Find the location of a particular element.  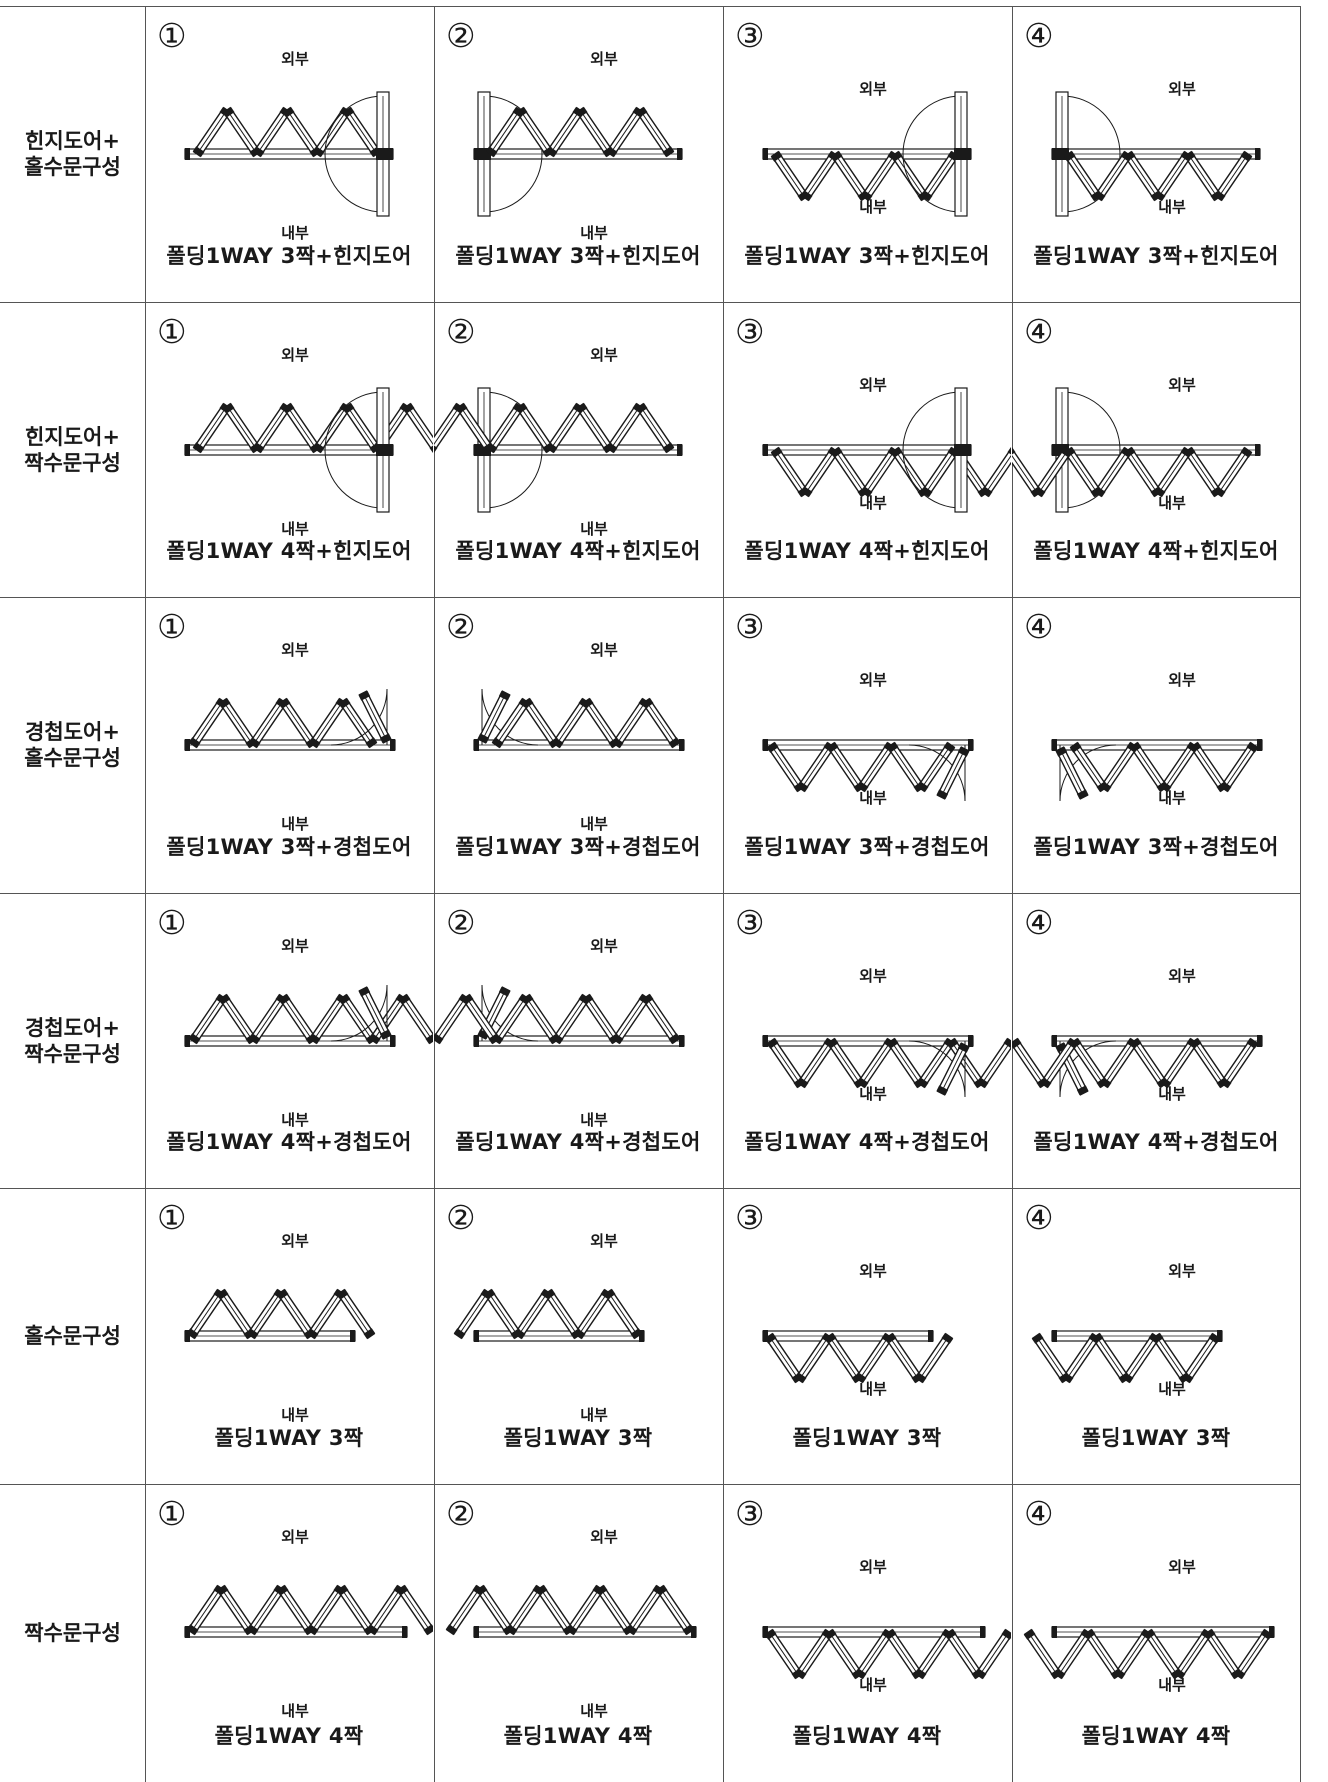

configuration-cell: 외부 내부 ② 폴딩1WAY 4짝+힌지도어 is located at coordinates (578, 449).